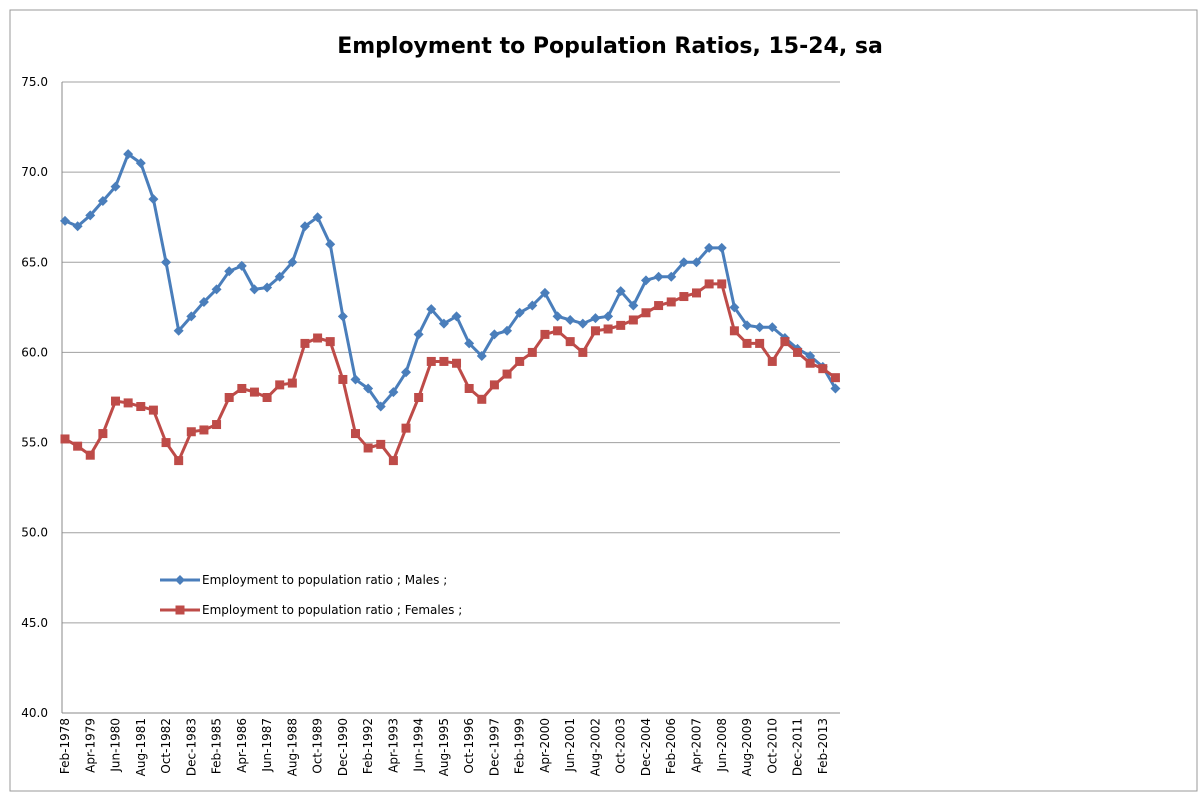 This screenshot has height=792, width=1198. I want to click on legend-label: Employment to population ratio ; Males ;, so click(324, 580).